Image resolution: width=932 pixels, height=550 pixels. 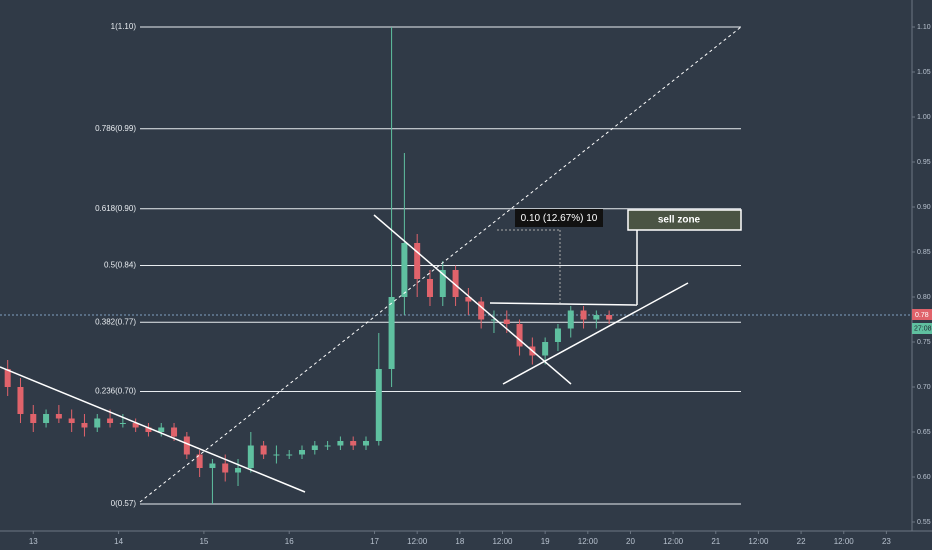 I want to click on y-tick-label: 0.60, so click(x=924, y=477).